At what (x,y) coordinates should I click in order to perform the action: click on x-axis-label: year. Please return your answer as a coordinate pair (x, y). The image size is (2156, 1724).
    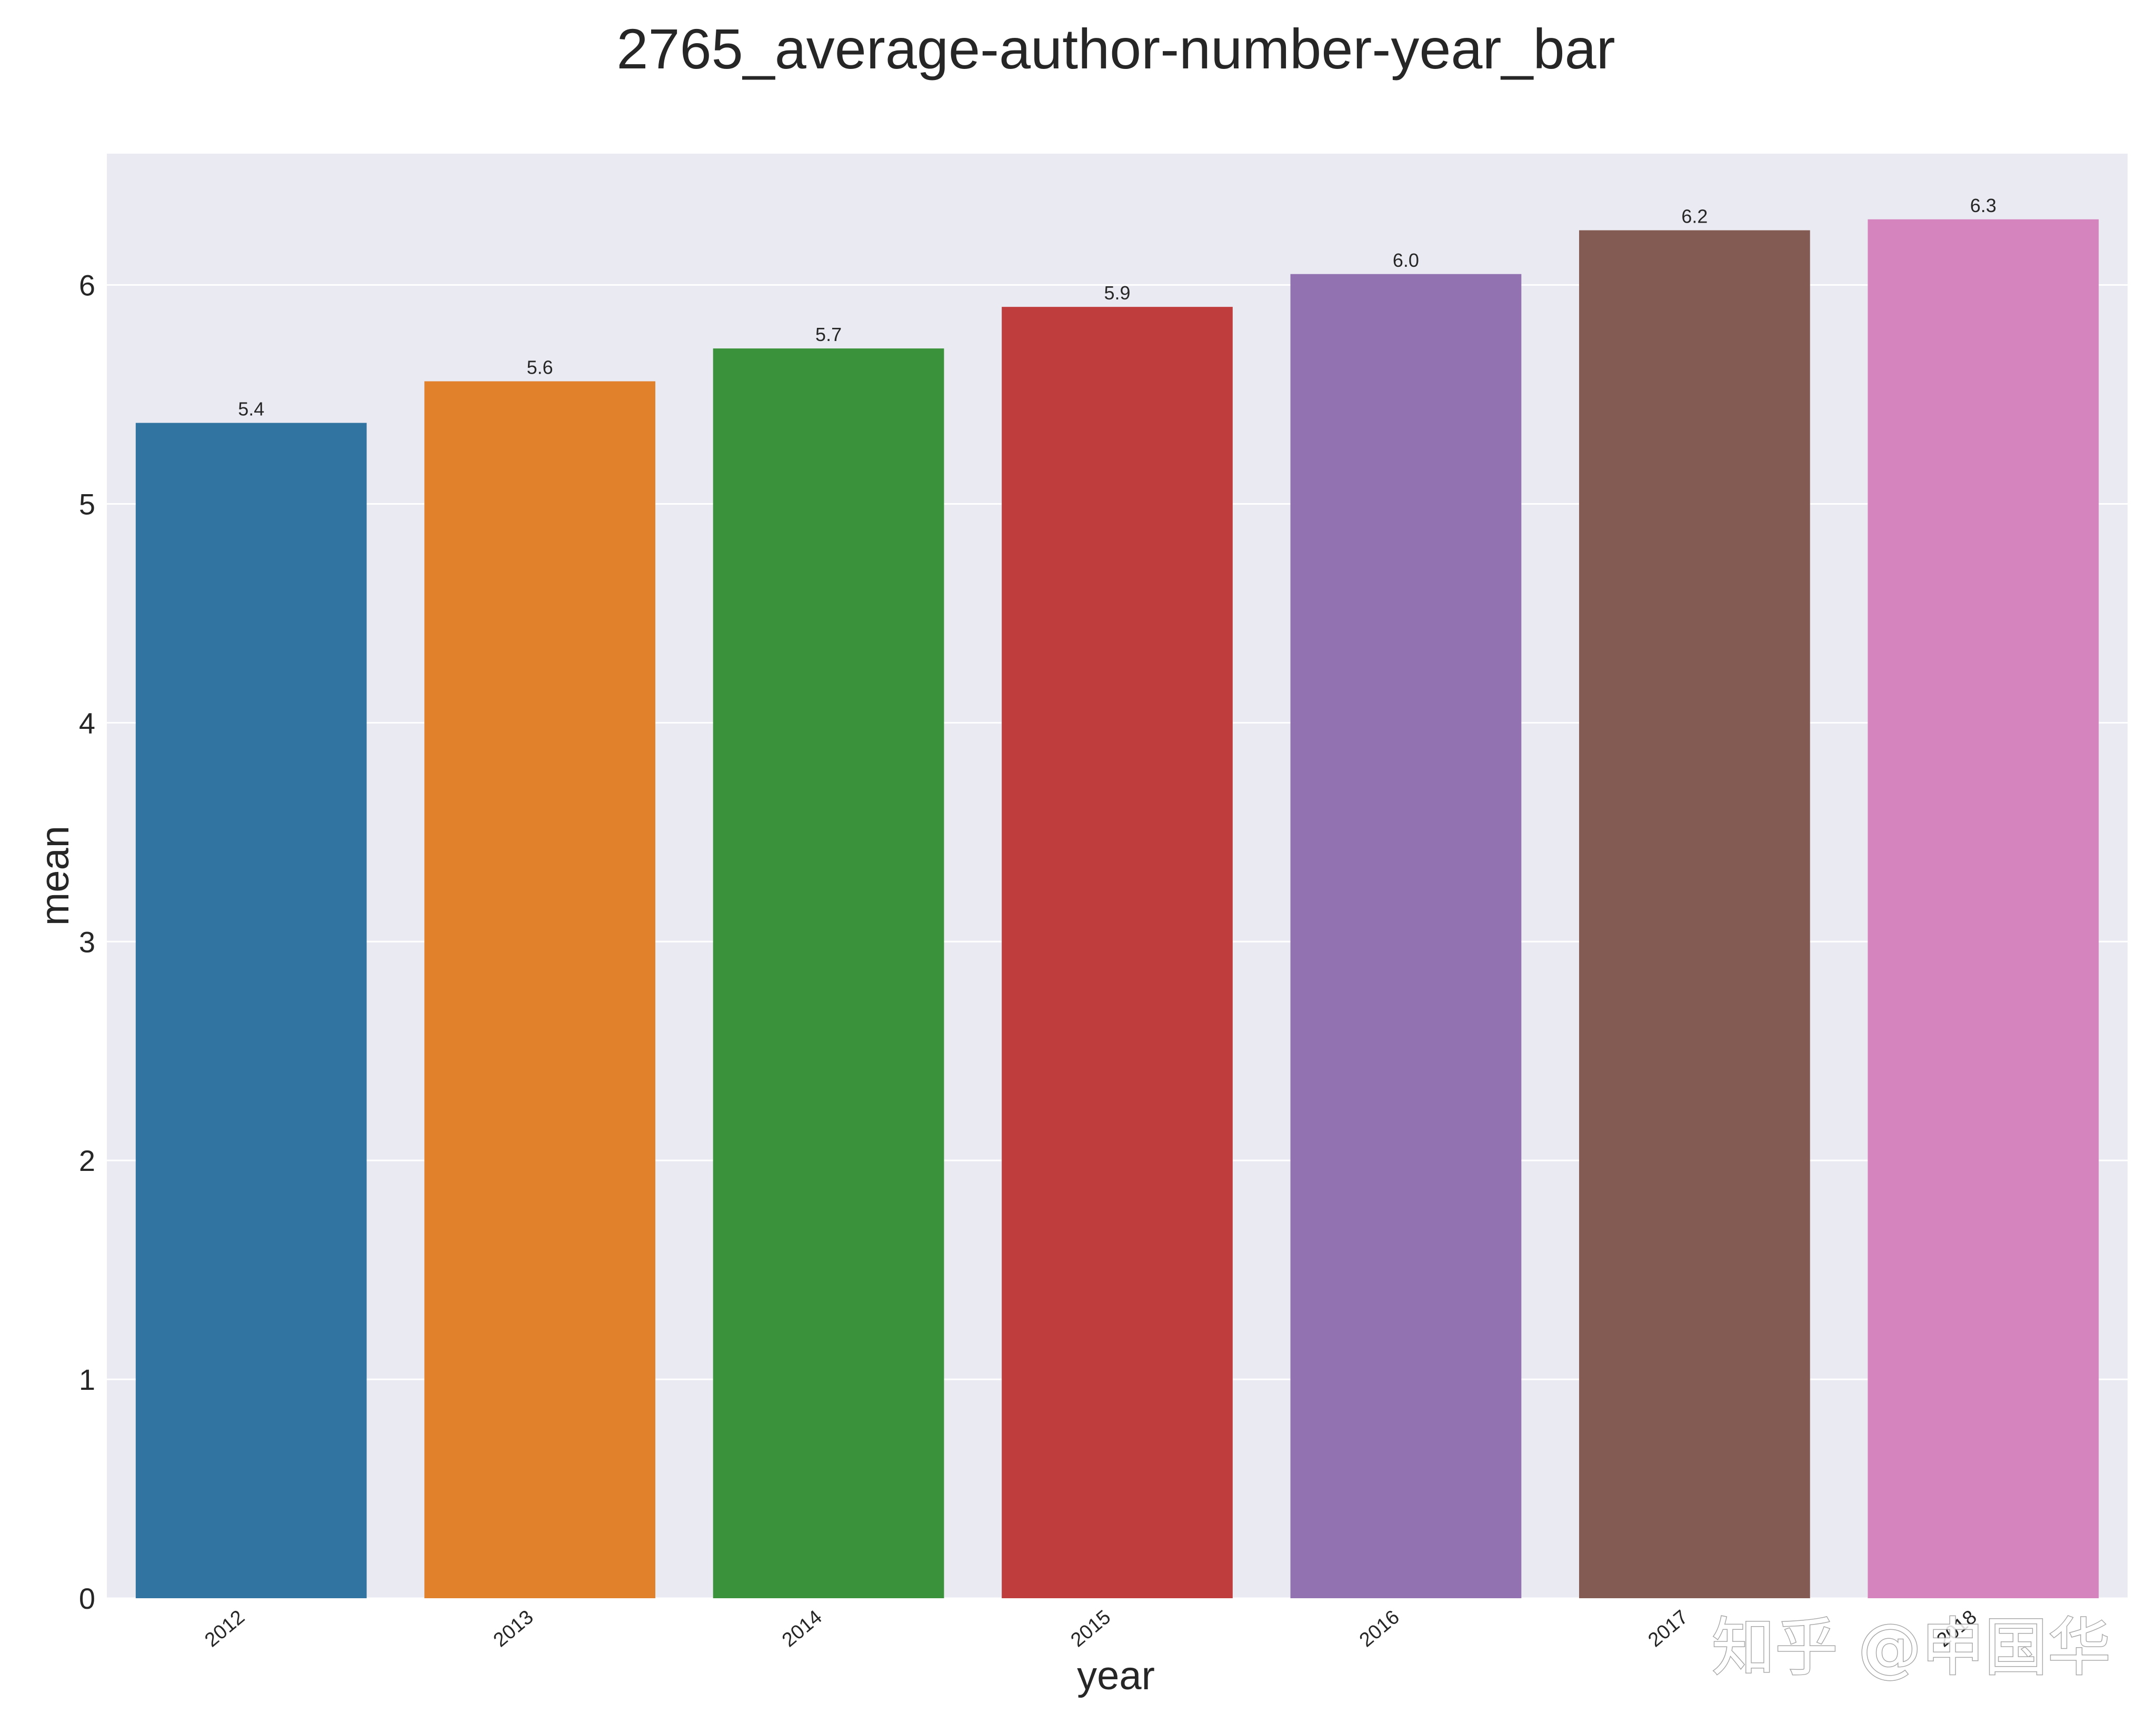
    Looking at the image, I should click on (1116, 1676).